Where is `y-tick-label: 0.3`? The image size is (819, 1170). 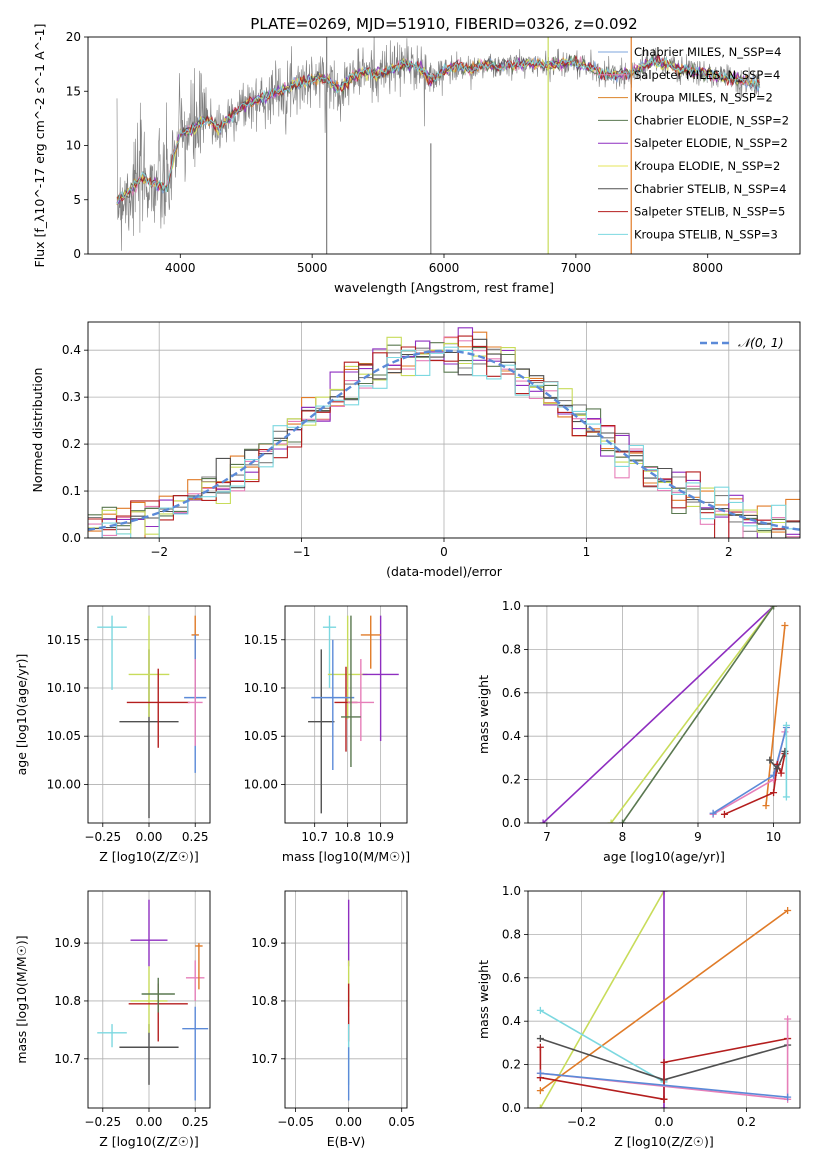 y-tick-label: 0.3 is located at coordinates (71, 397).